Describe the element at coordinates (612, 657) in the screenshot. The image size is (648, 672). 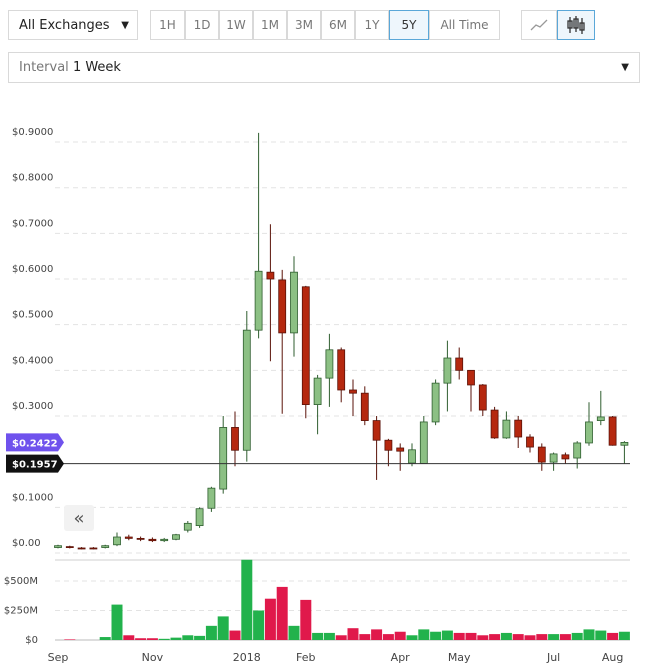
I see `x-tick-label: Aug` at that location.